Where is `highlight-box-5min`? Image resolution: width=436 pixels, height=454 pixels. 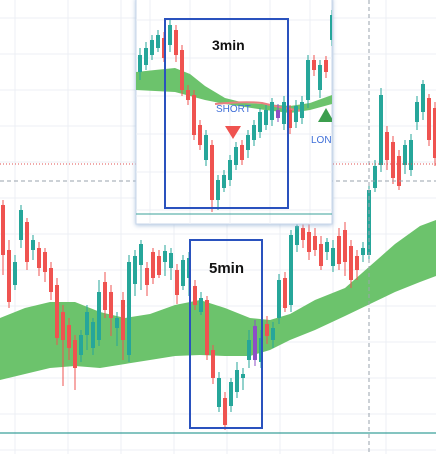
highlight-box-5min is located at coordinates (226, 334).